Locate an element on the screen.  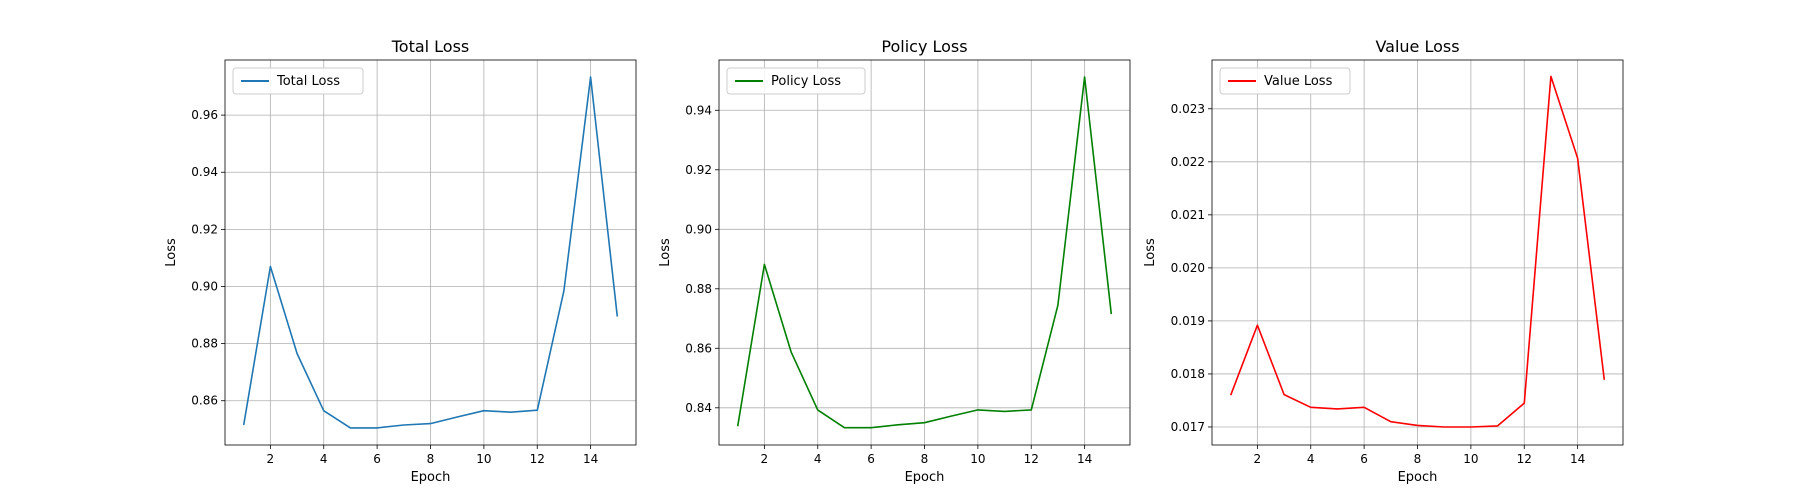
y-tick-label: 0.96 is located at coordinates (204, 115).